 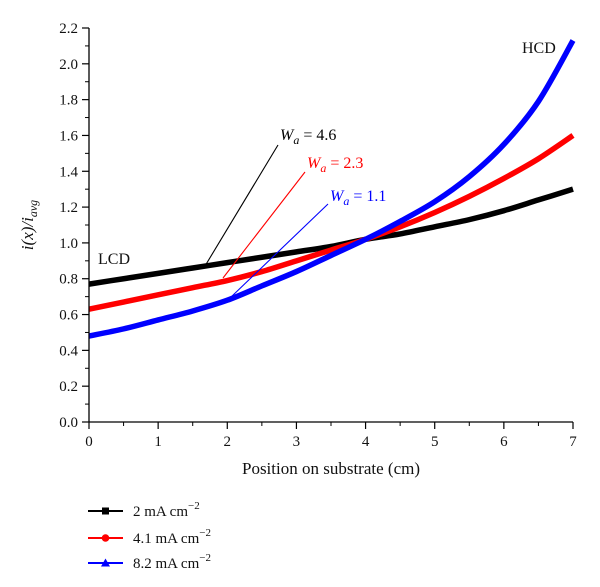 What do you see at coordinates (366, 442) in the screenshot?
I see `x-tick-label: 4` at bounding box center [366, 442].